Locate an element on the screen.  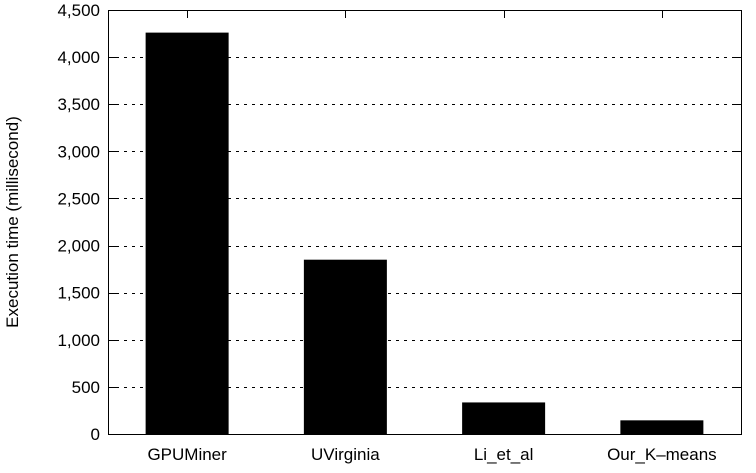
y-tick-label: 1,000 is located at coordinates (78, 340).